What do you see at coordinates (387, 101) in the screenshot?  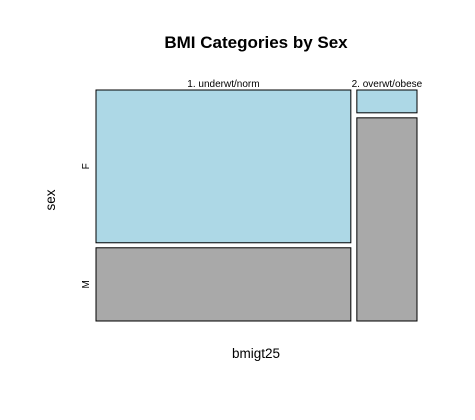 I see `tile-2-overwt-obese-f` at bounding box center [387, 101].